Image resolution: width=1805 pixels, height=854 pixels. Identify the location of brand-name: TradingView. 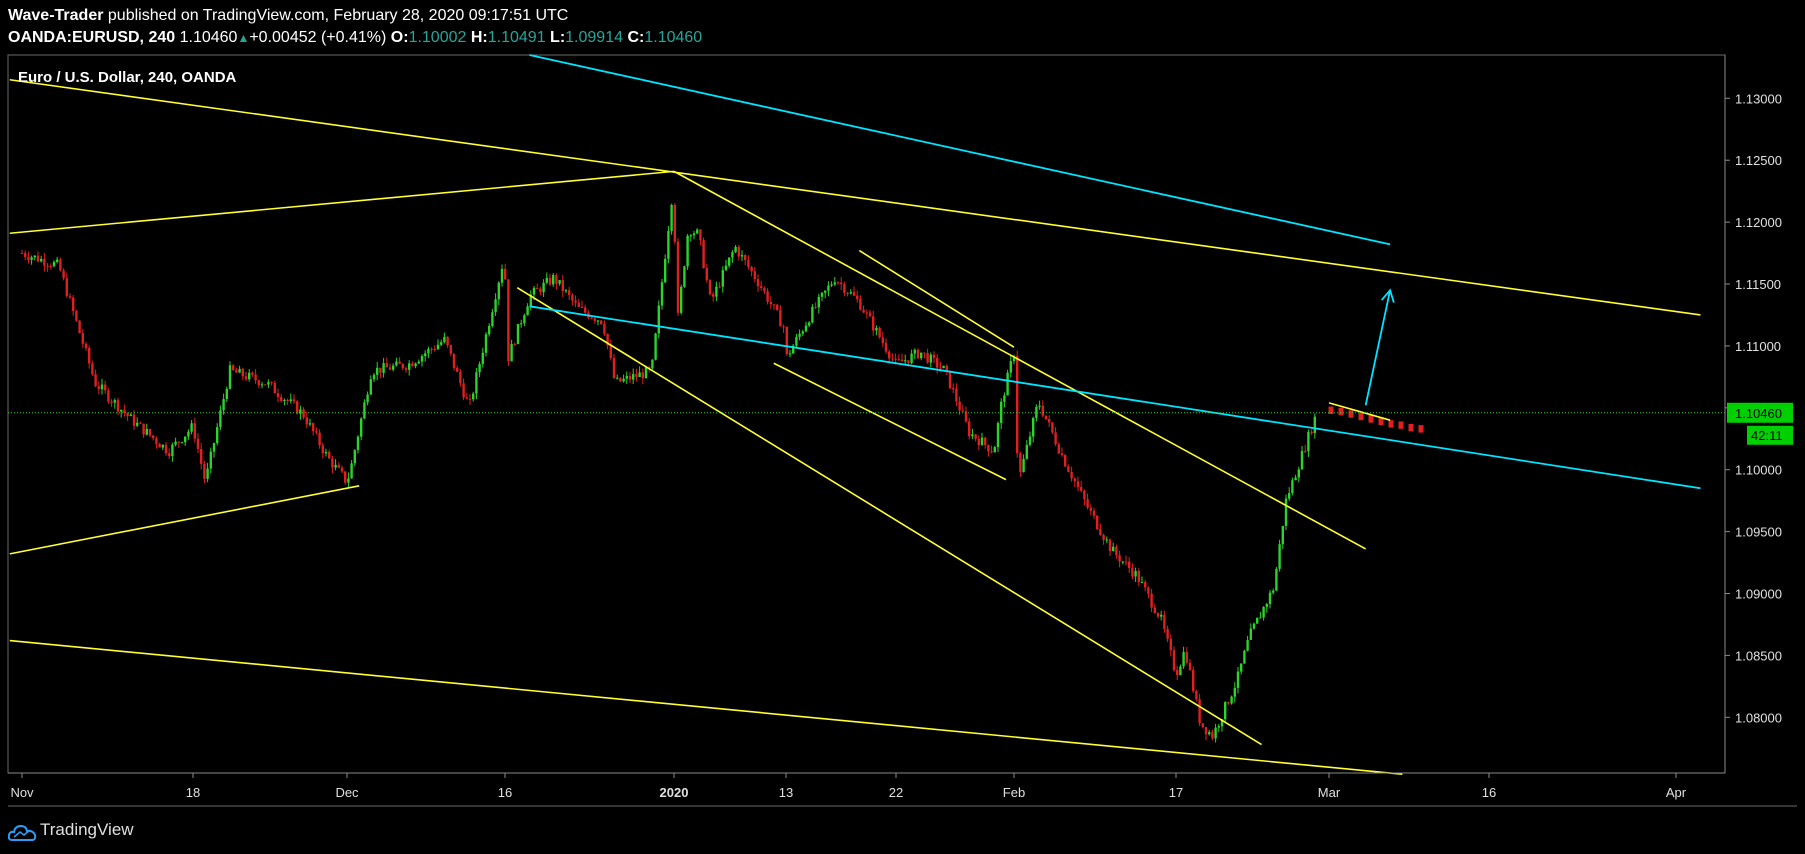
(87, 829).